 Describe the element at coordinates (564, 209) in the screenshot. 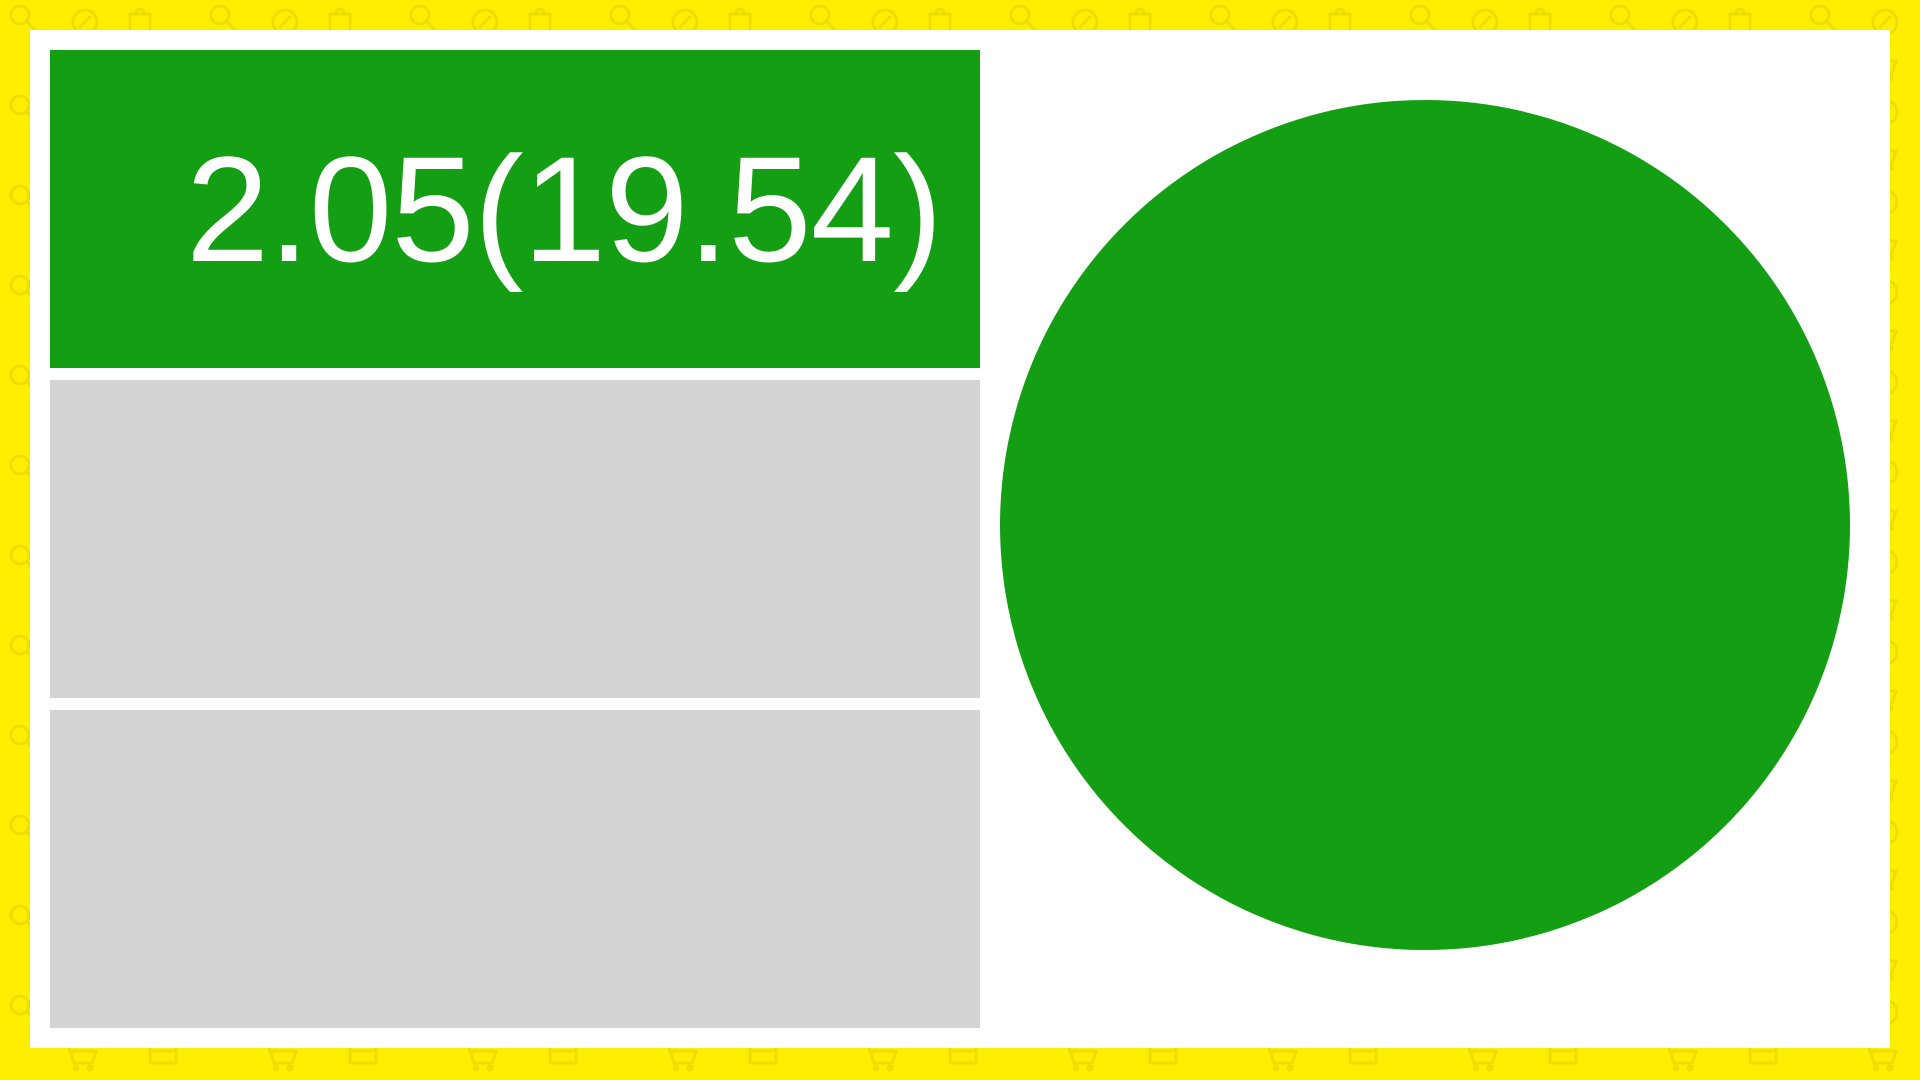

I see `value-readout: 2.05(19.54)` at that location.